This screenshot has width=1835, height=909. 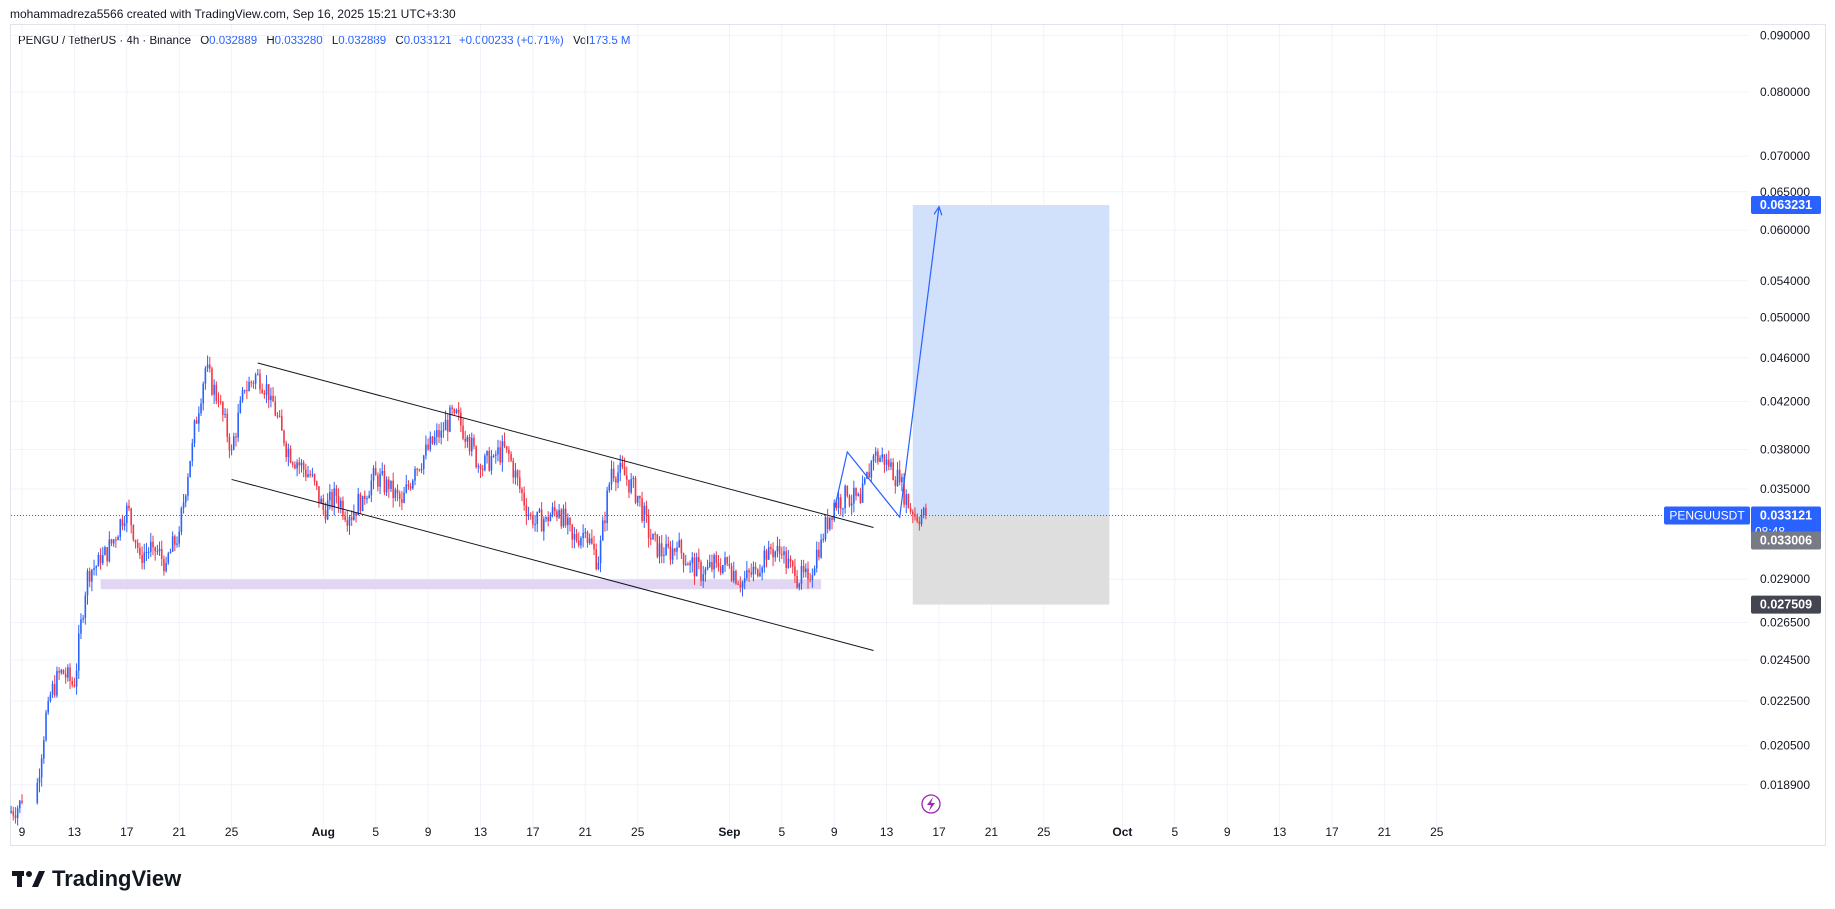 I want to click on channel-lower-line, so click(x=552, y=564).